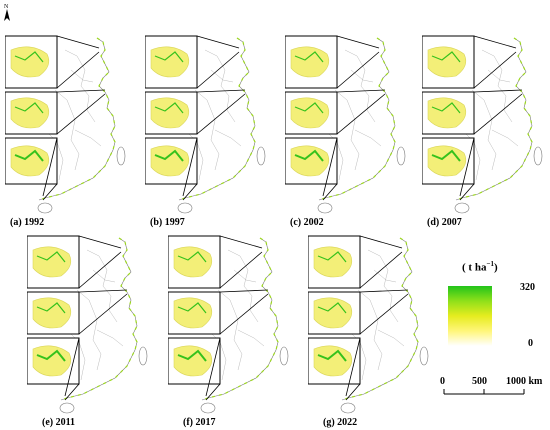  What do you see at coordinates (27, 222) in the screenshot?
I see `panel-label: (a) 1992` at bounding box center [27, 222].